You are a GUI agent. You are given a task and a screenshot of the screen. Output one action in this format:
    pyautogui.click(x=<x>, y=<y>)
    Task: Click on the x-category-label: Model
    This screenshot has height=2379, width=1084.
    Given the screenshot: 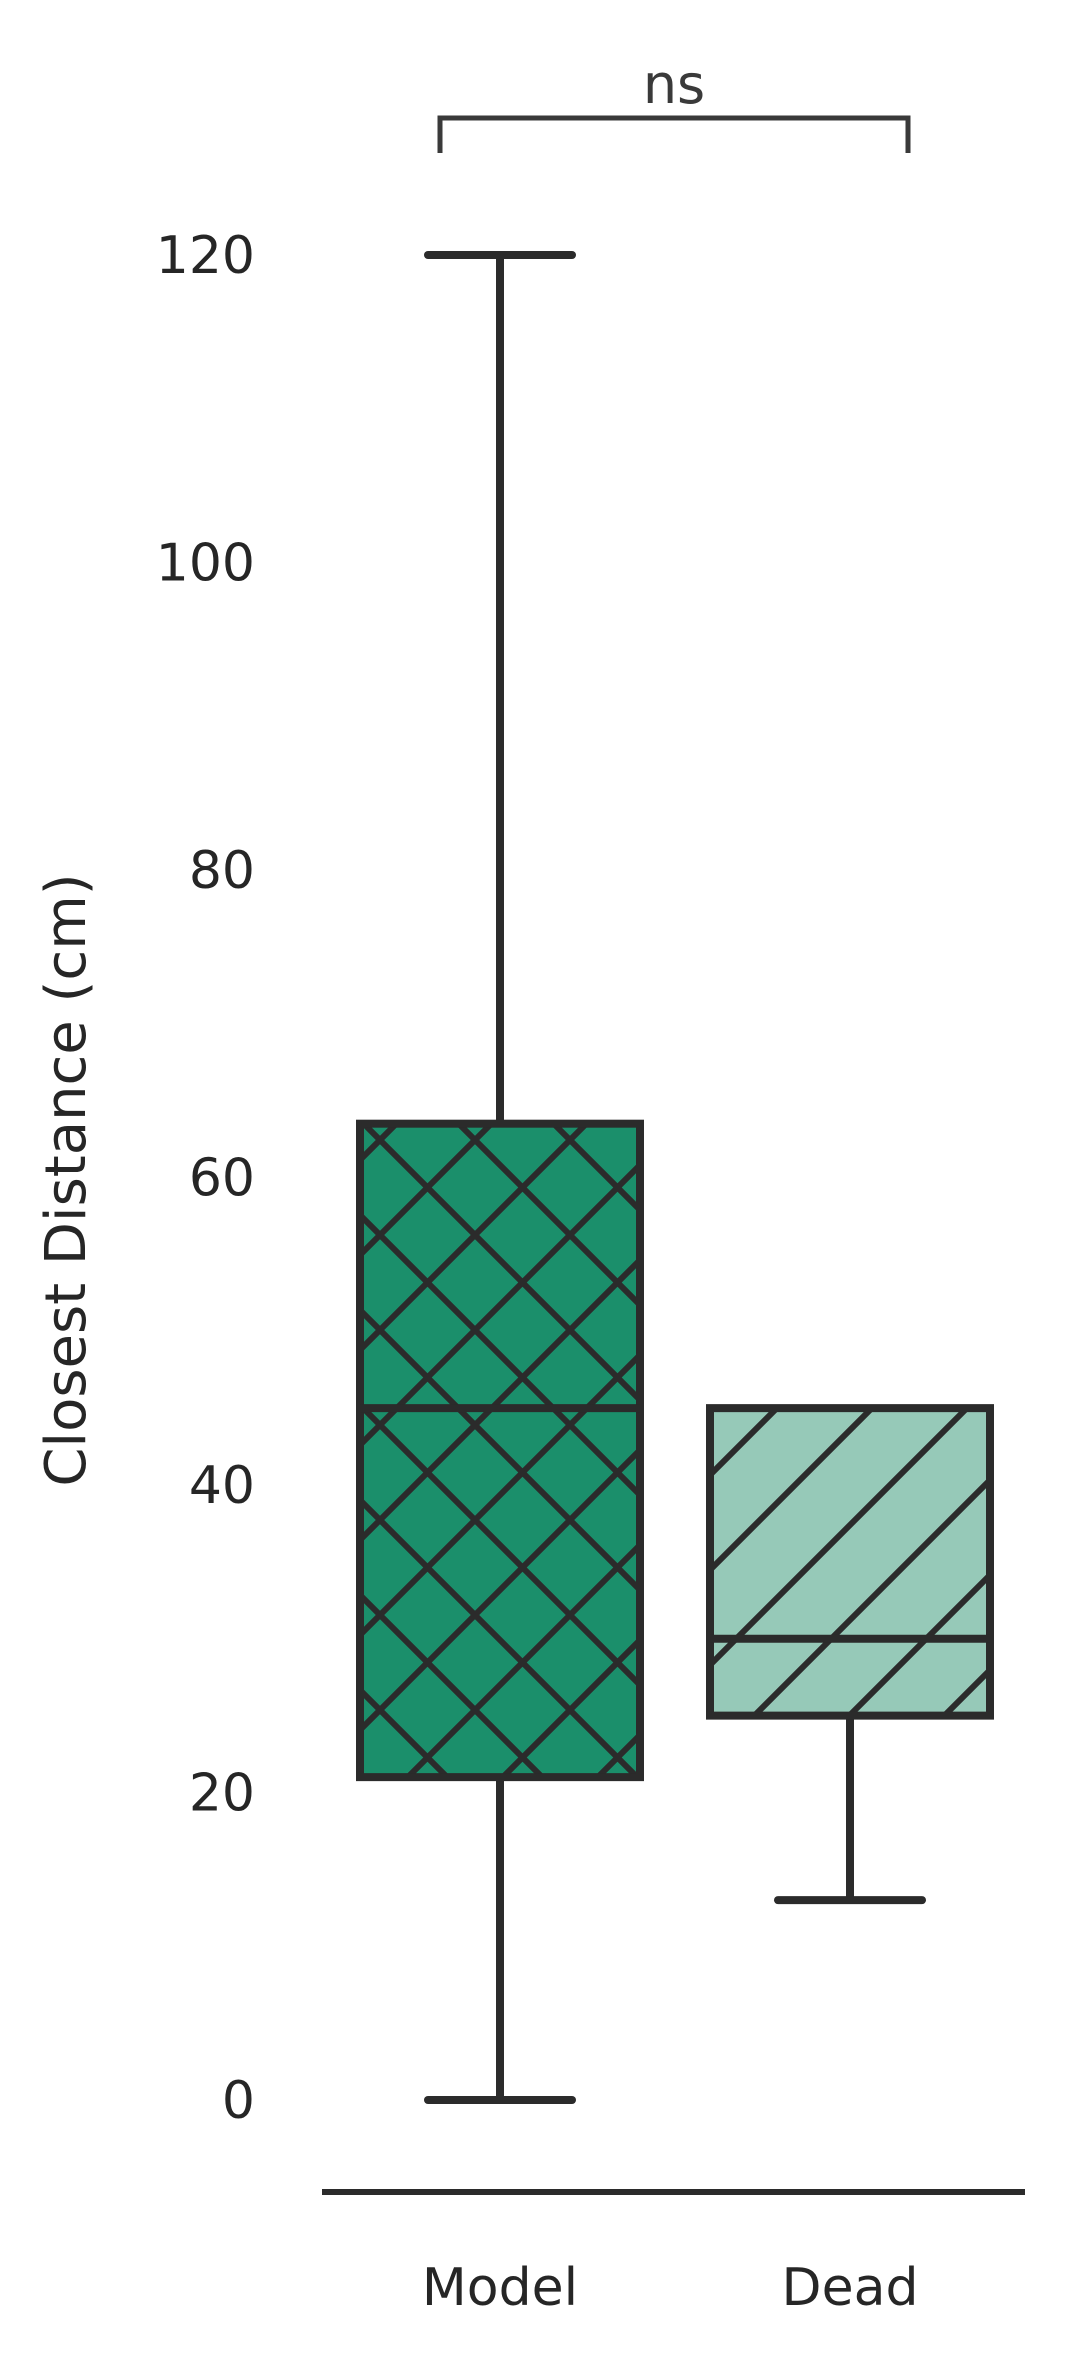 What is the action you would take?
    pyautogui.click(x=500, y=2288)
    